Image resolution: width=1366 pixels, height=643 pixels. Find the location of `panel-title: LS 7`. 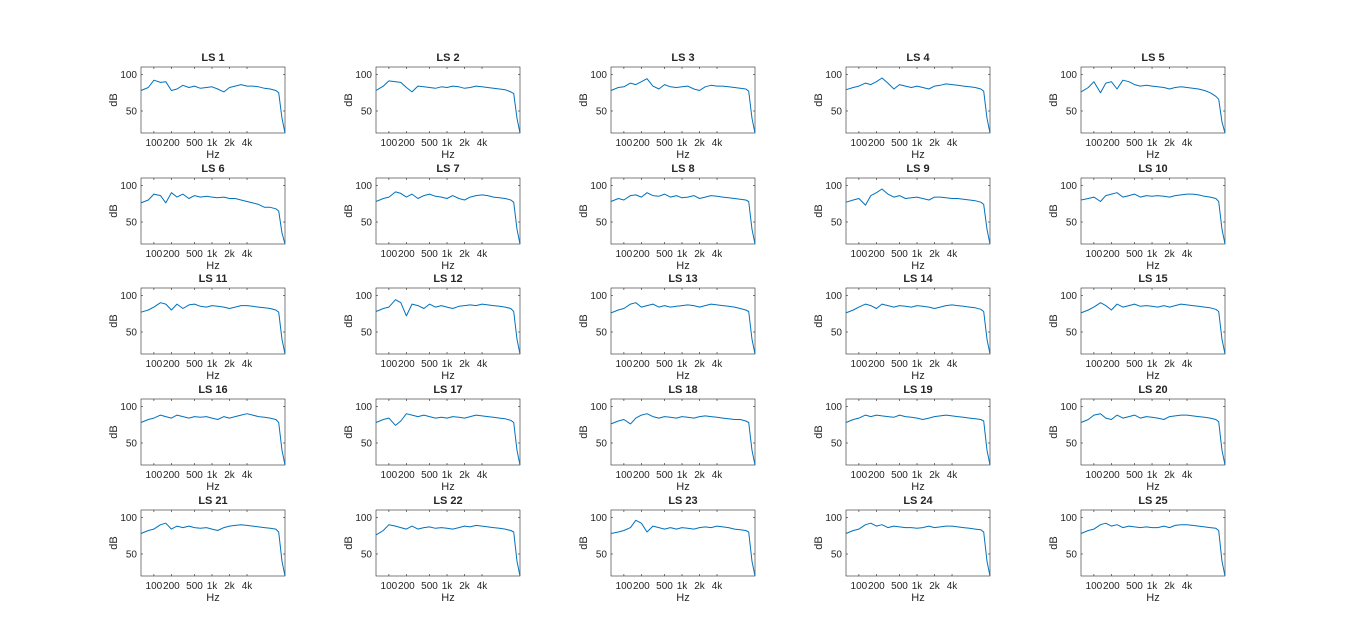

panel-title: LS 7 is located at coordinates (447, 169).